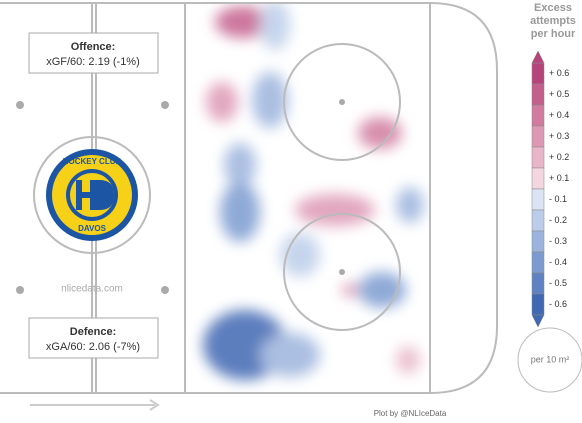  What do you see at coordinates (92, 228) in the screenshot?
I see `logo-bottom: DAVOS` at bounding box center [92, 228].